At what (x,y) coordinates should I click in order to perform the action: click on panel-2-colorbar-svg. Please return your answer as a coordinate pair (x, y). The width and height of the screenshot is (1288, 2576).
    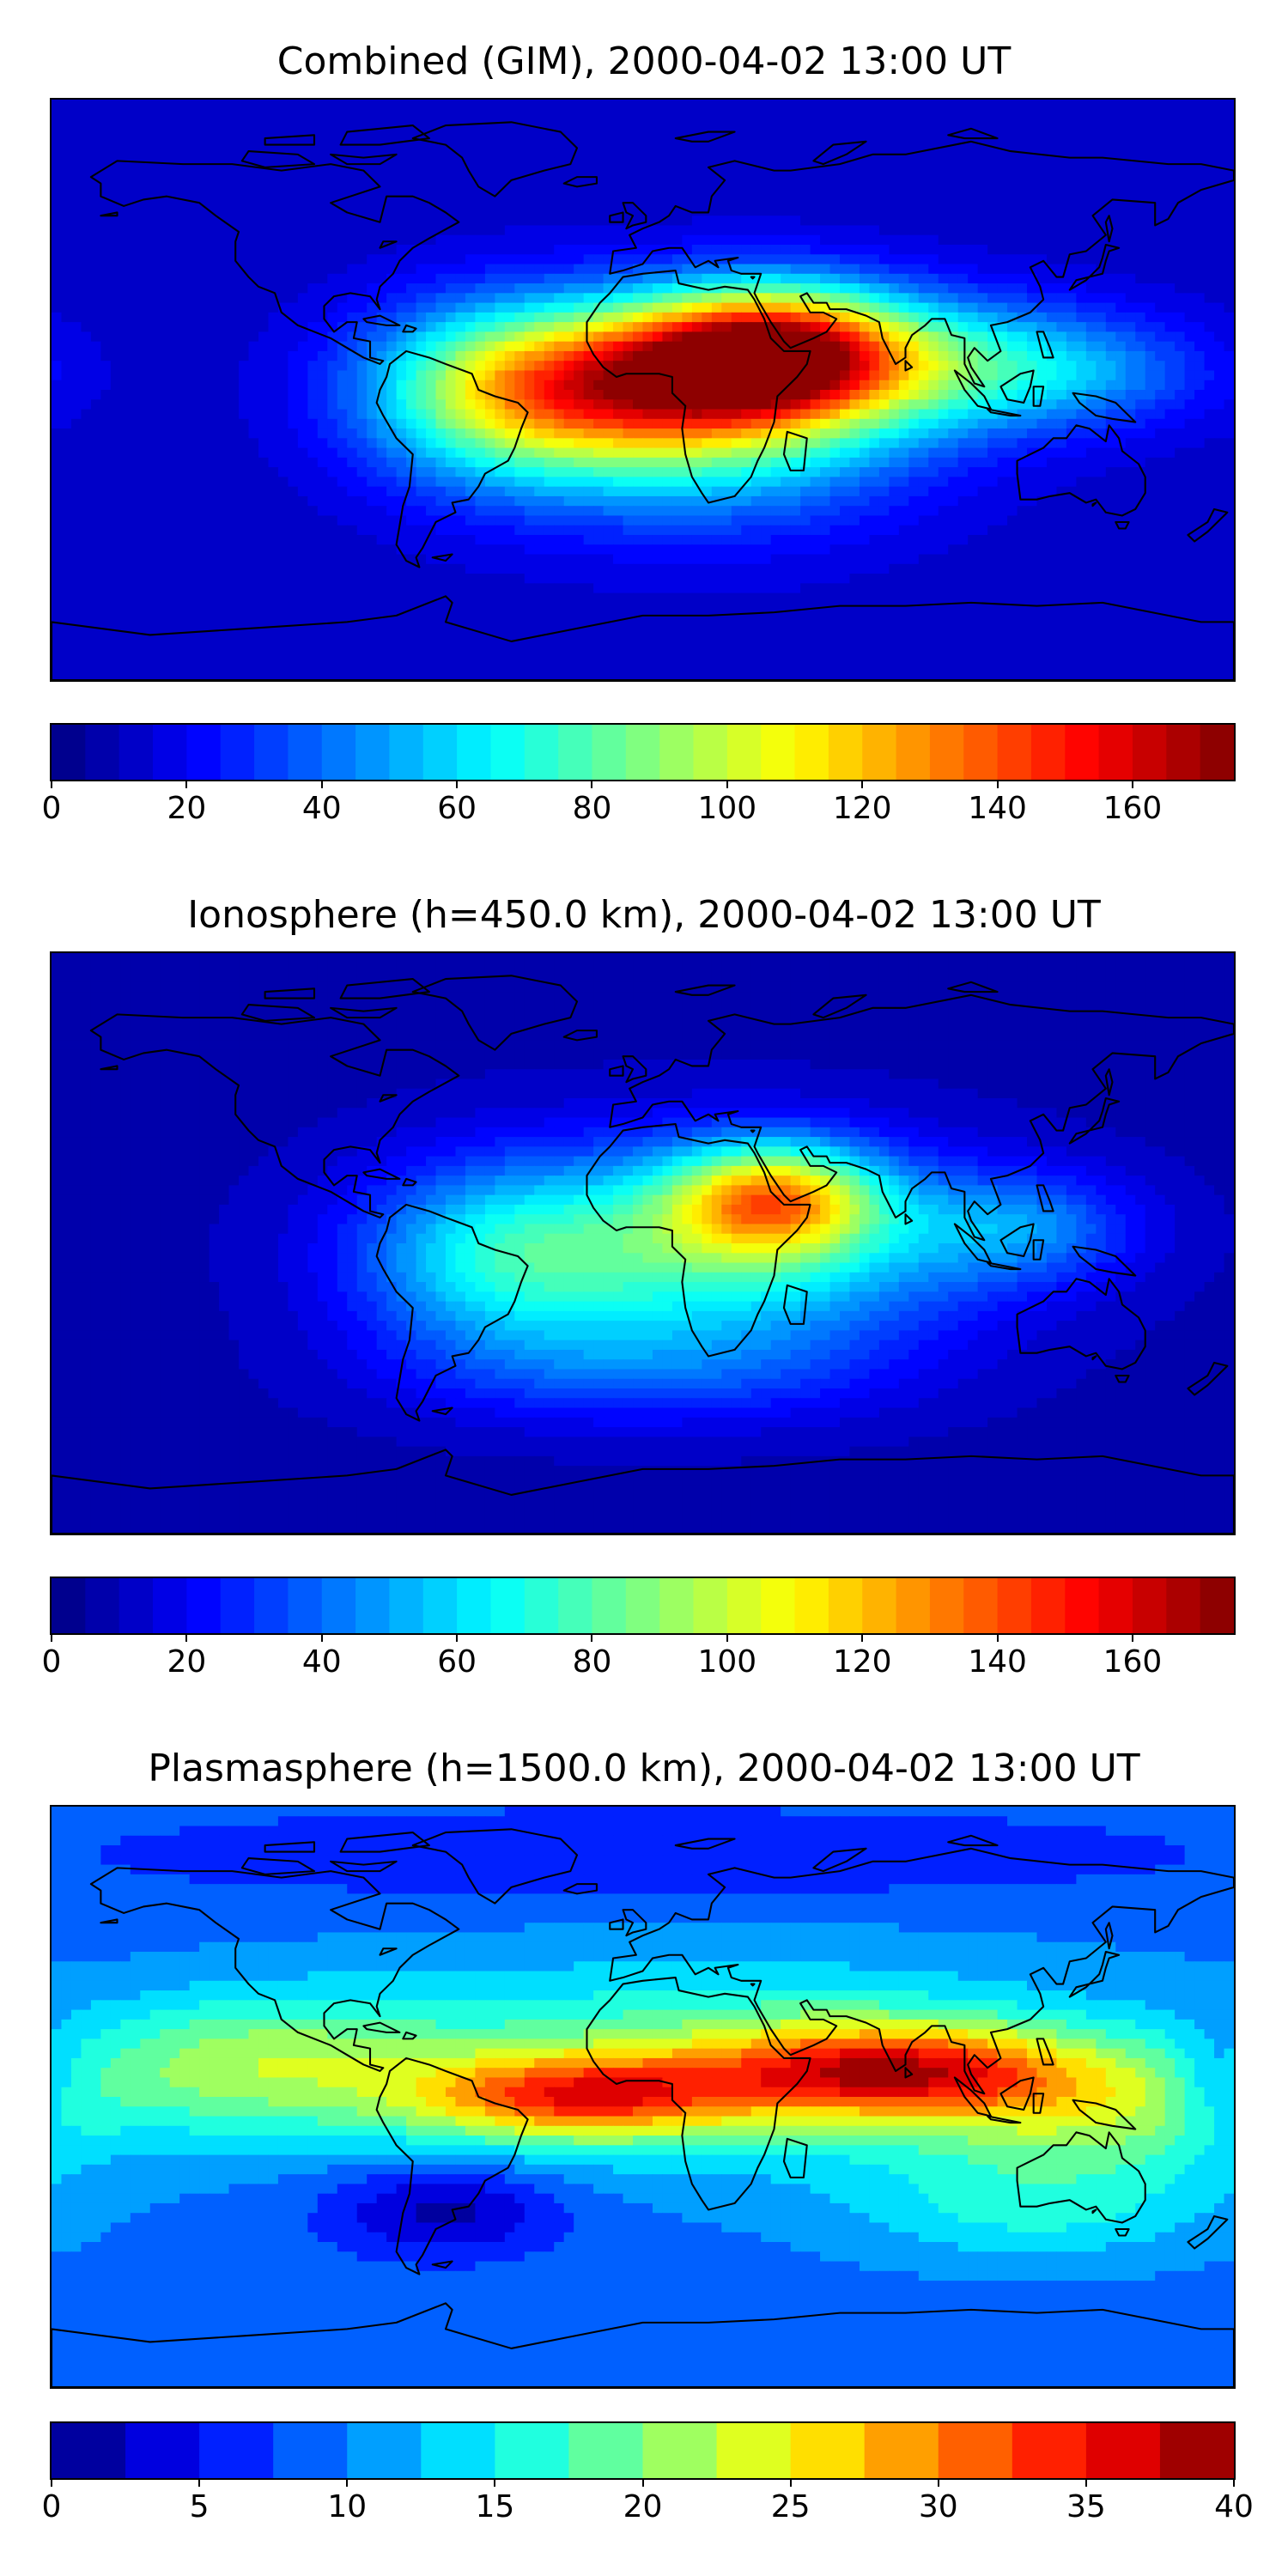
    Looking at the image, I should click on (643, 1605).